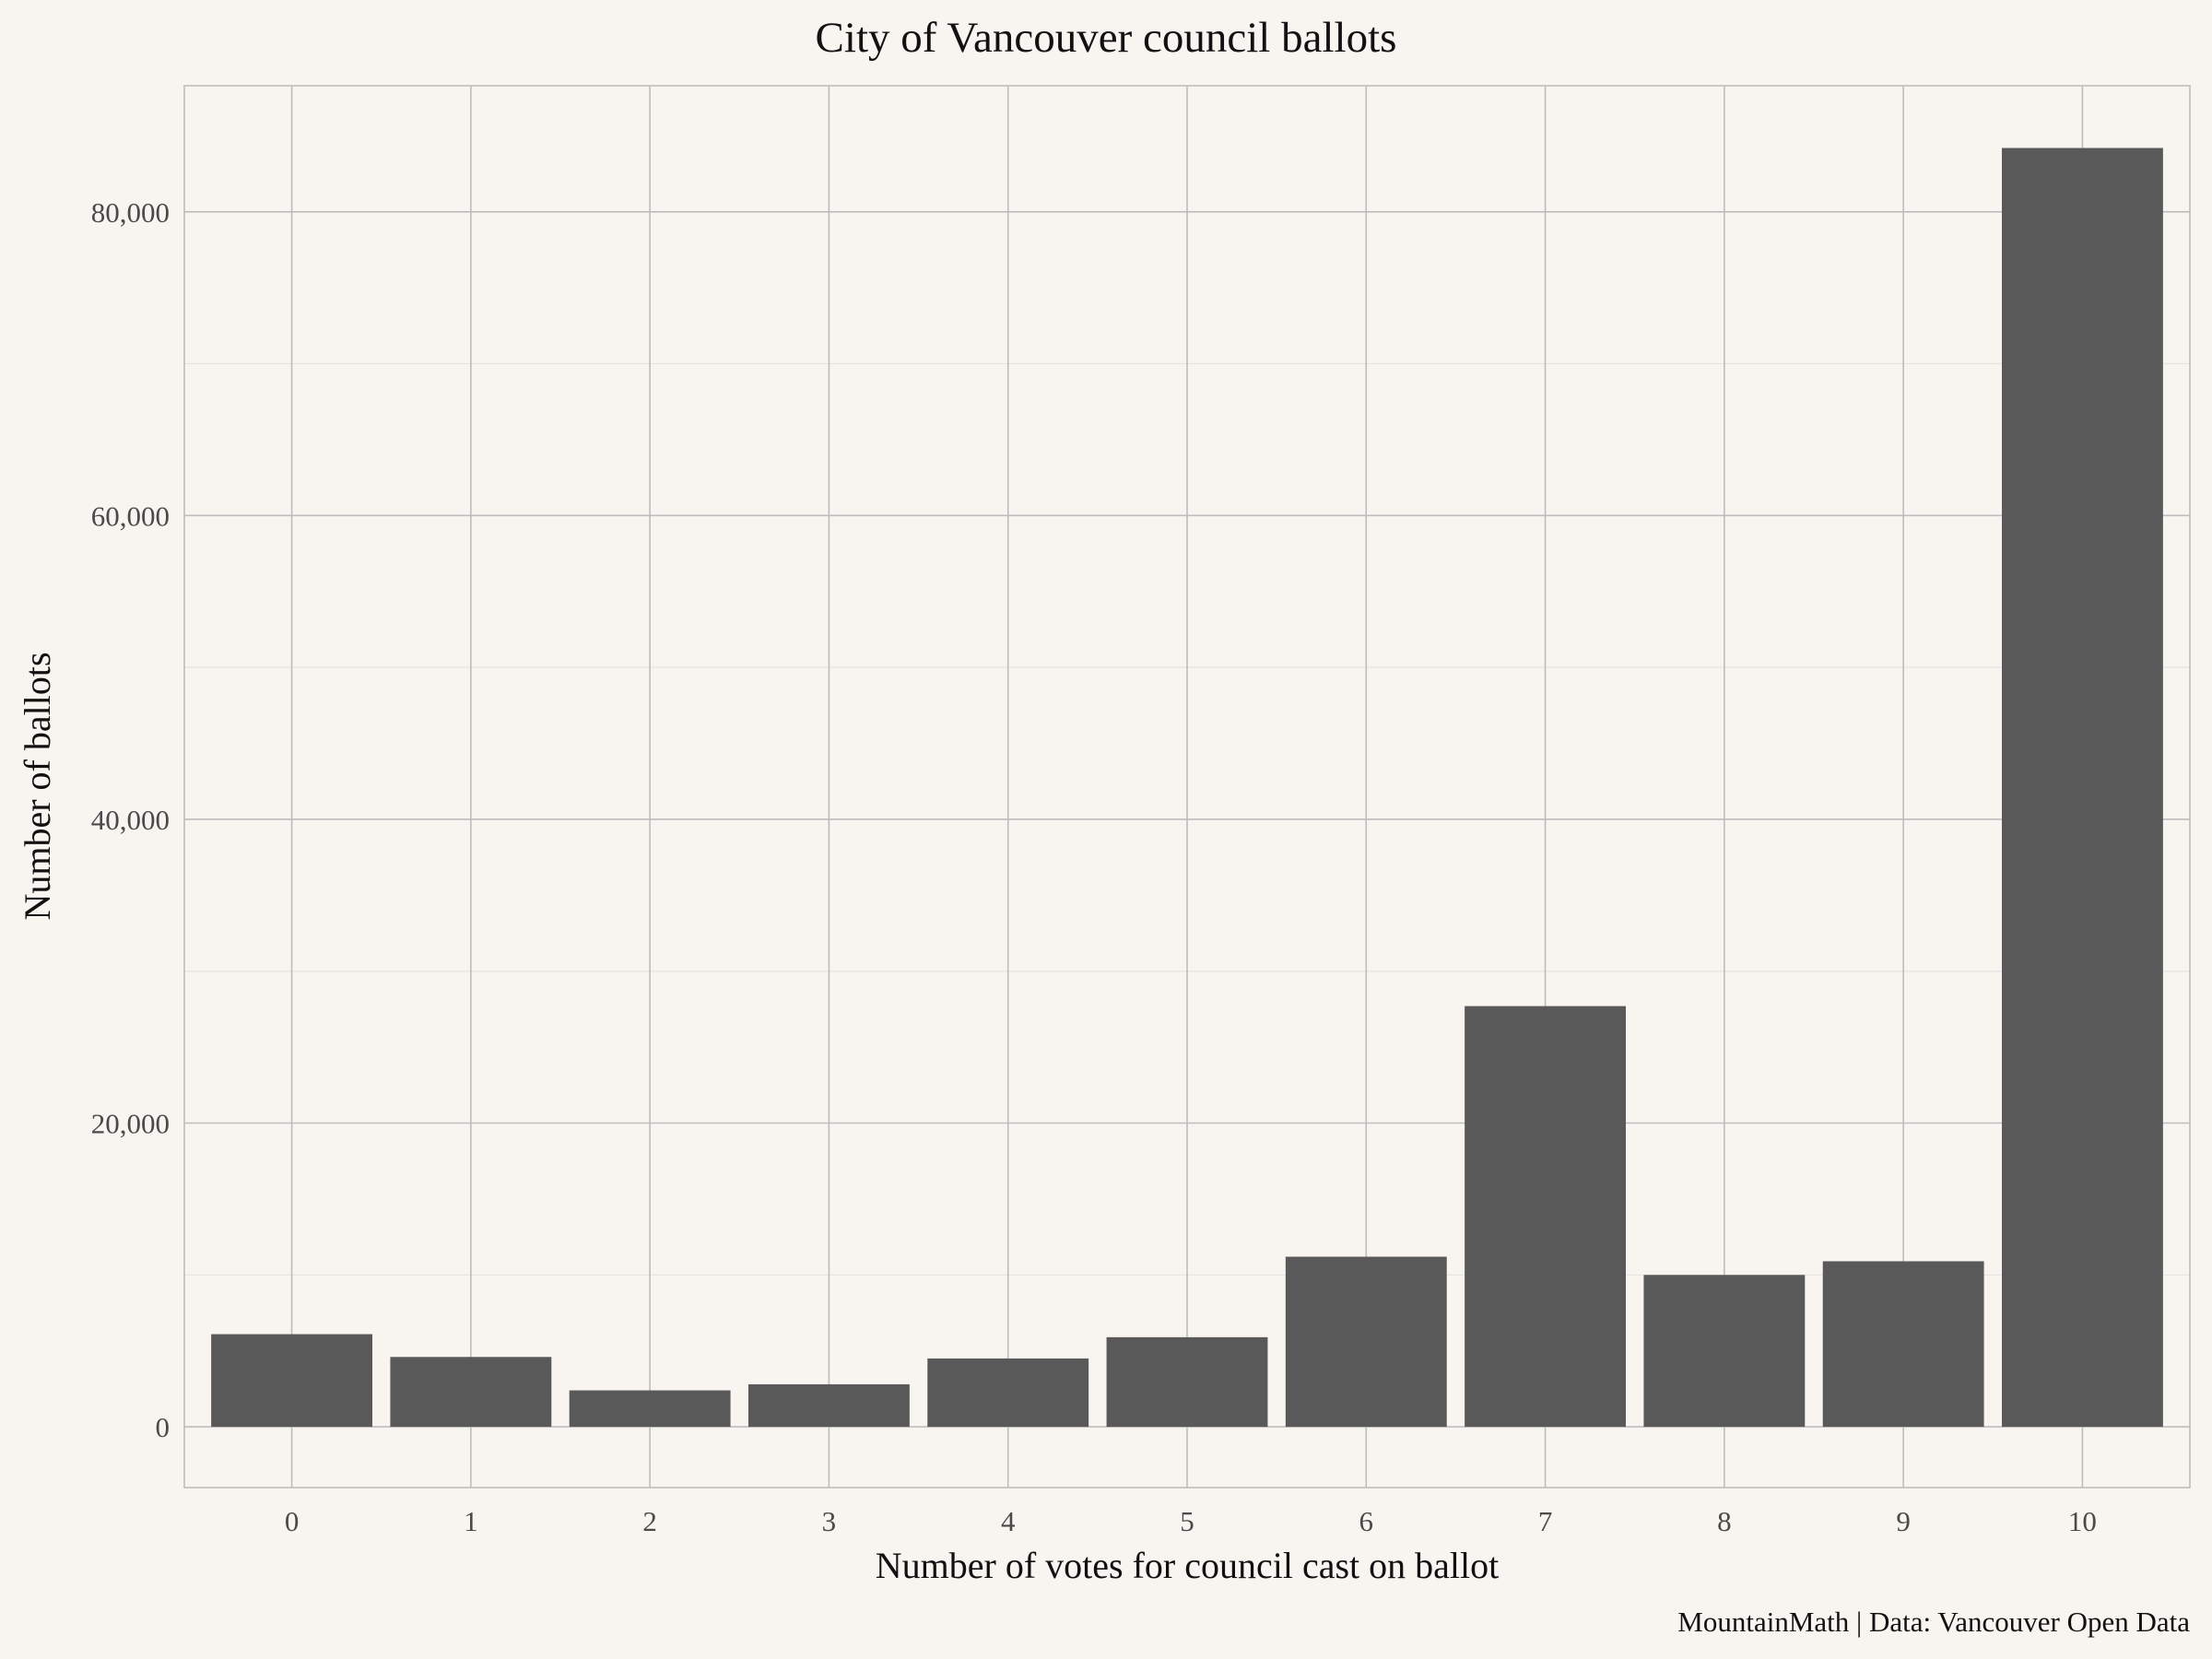 This screenshot has width=2212, height=1659. What do you see at coordinates (1008, 1521) in the screenshot?
I see `x-tick-label: 4` at bounding box center [1008, 1521].